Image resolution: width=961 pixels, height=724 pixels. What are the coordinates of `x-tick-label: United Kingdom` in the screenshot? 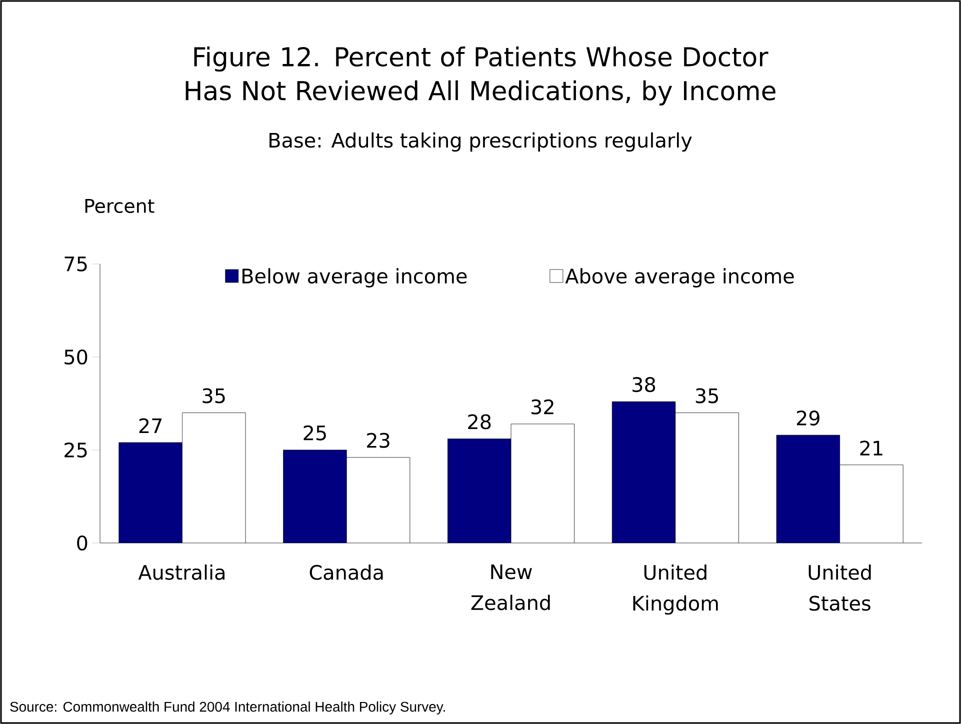 It's located at (675, 589).